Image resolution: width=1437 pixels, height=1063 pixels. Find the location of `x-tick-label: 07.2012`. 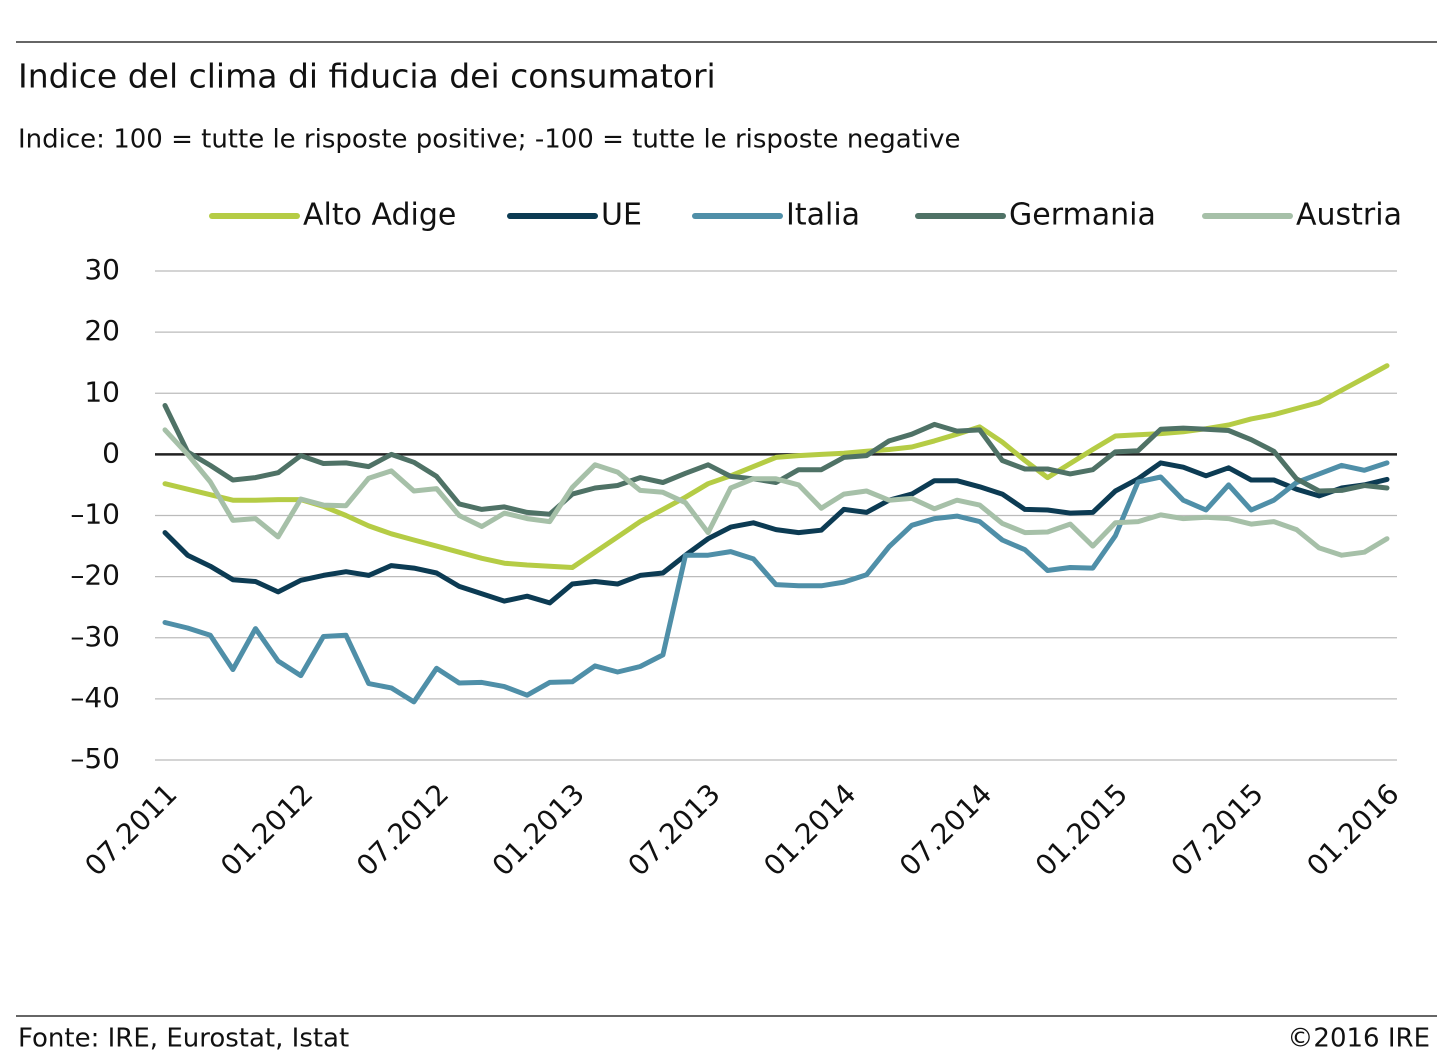

x-tick-label: 07.2012 is located at coordinates (402, 829).